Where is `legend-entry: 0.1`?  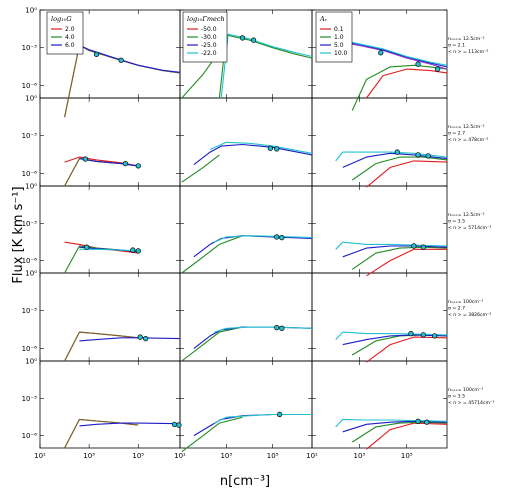 legend-entry: 0.1 is located at coordinates (339, 29).